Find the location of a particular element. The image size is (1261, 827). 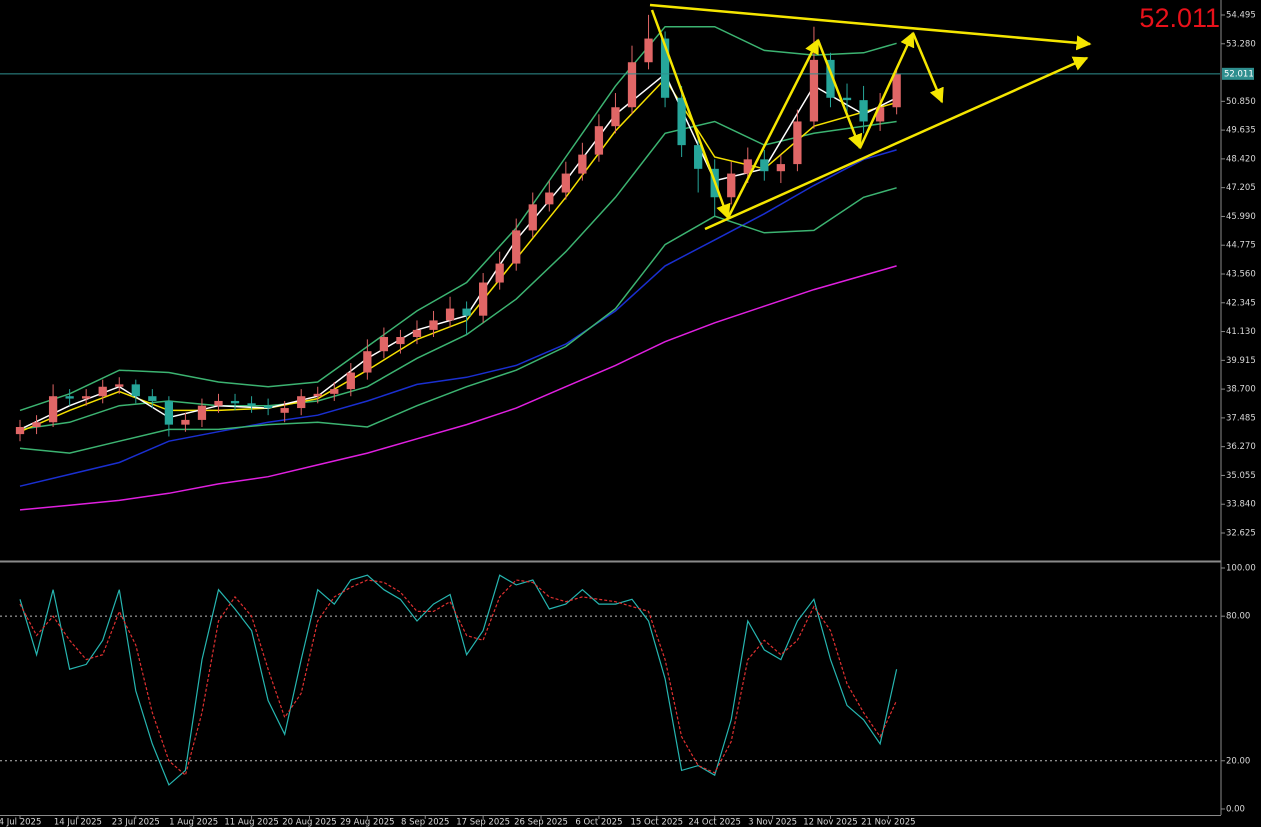

x-tick-label: 8 Sep 2025 is located at coordinates (425, 822).